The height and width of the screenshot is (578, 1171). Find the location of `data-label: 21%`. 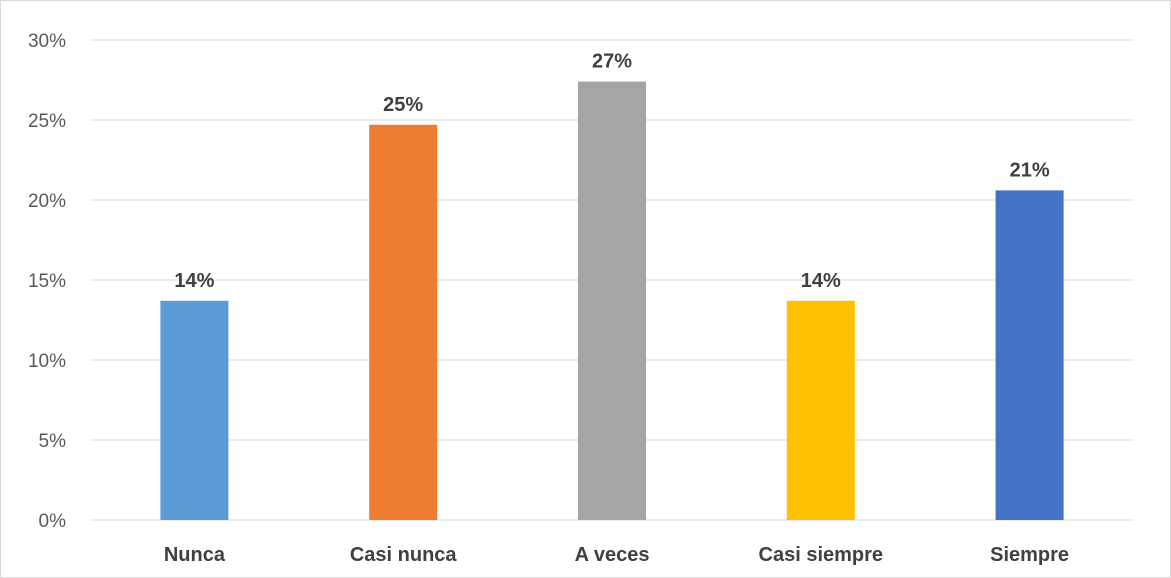

data-label: 21% is located at coordinates (1030, 170).